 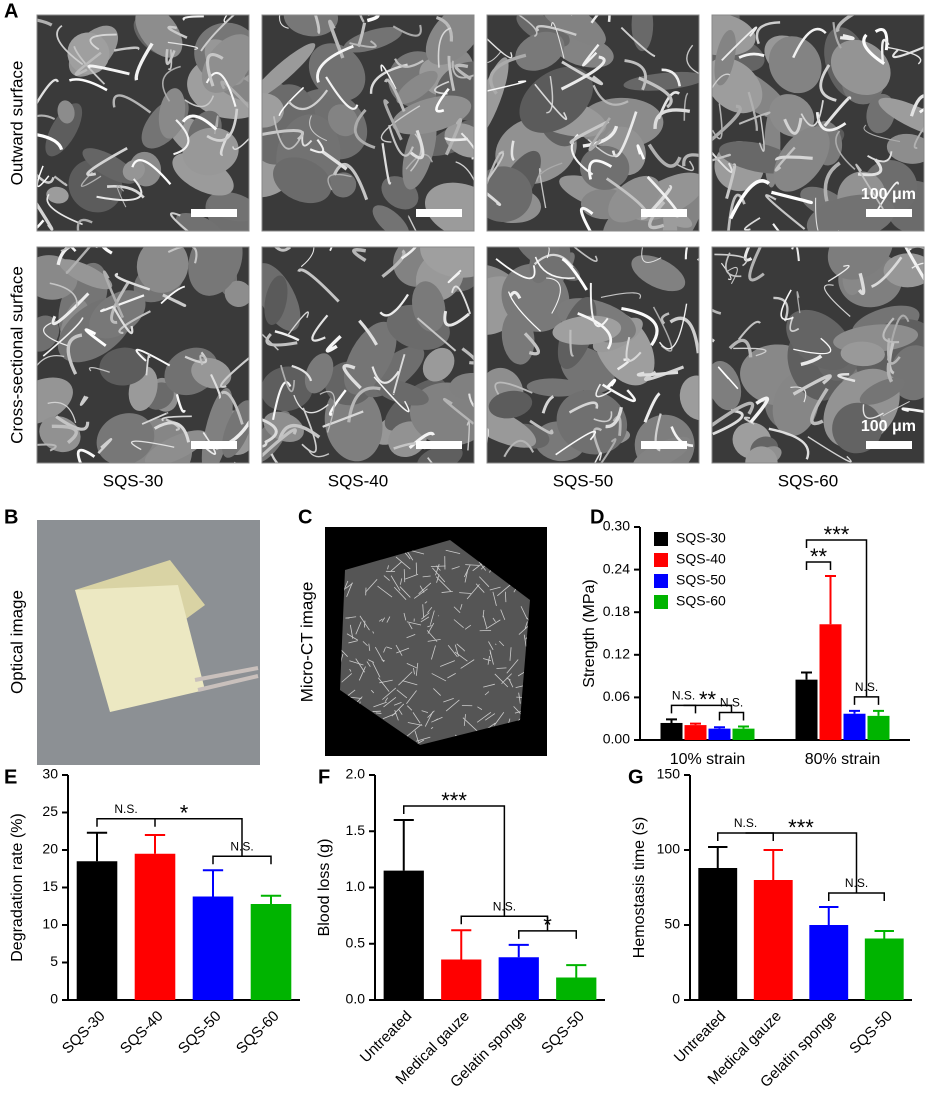 What do you see at coordinates (708, 759) in the screenshot?
I see `x-tick-label: 10% strain` at bounding box center [708, 759].